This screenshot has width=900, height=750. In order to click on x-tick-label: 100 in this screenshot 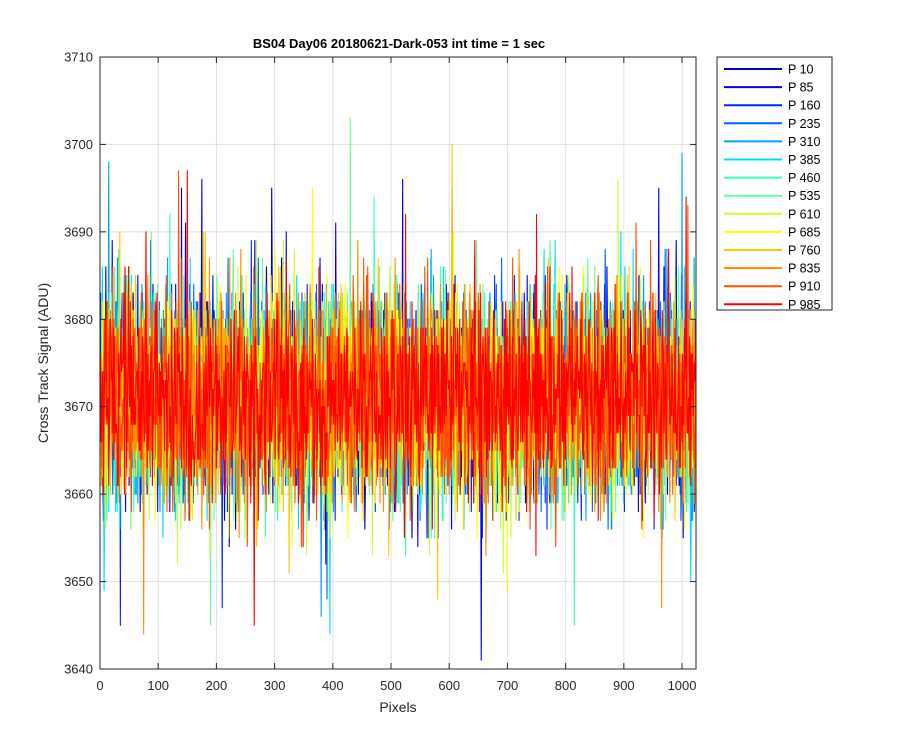, I will do `click(158, 685)`.